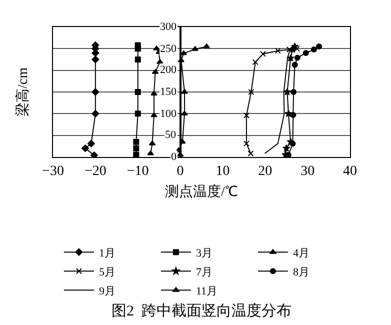 This screenshot has height=325, width=391. Describe the element at coordinates (170, 135) in the screenshot. I see `y-tick-label: 50` at that location.